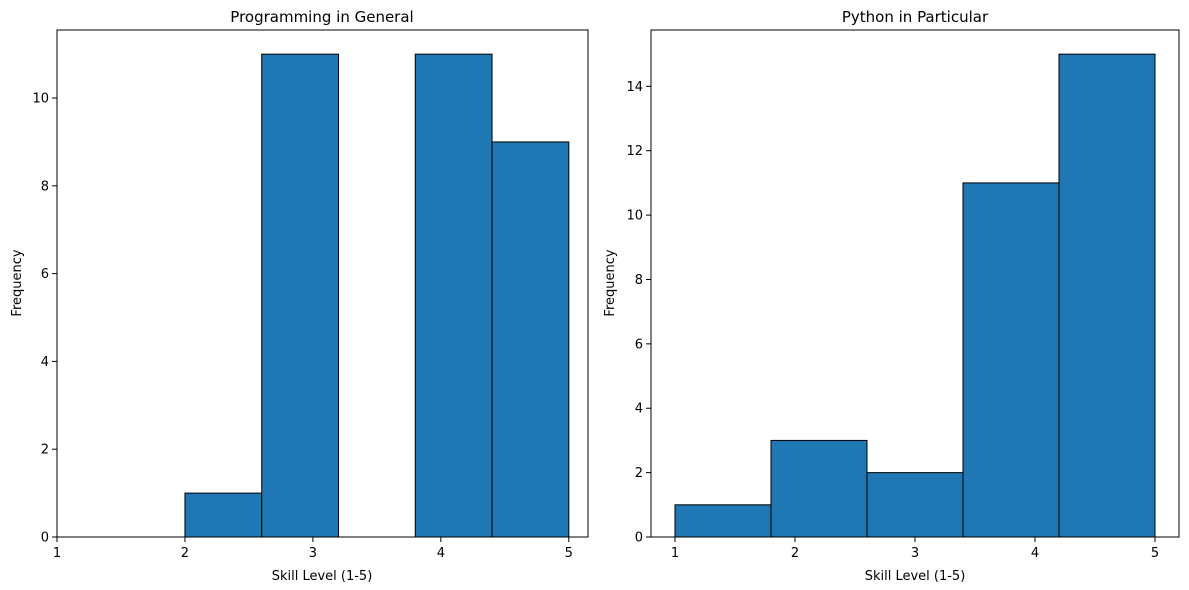  What do you see at coordinates (634, 151) in the screenshot?
I see `y-tick-label: 12` at bounding box center [634, 151].